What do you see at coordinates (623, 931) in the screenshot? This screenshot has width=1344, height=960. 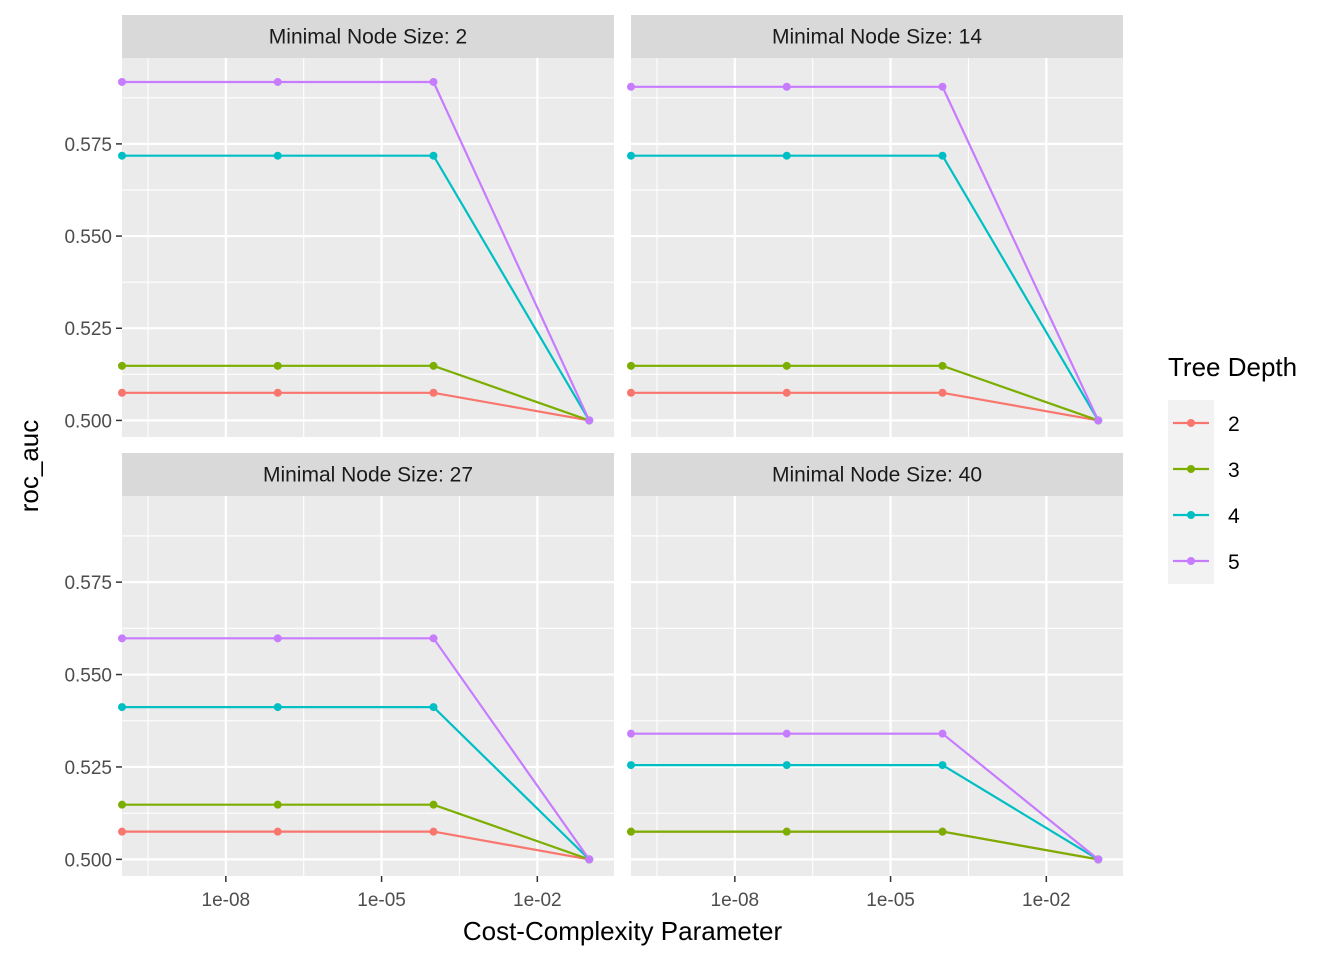 I see `x-axis-title: Cost-Complexity Parameter` at bounding box center [623, 931].